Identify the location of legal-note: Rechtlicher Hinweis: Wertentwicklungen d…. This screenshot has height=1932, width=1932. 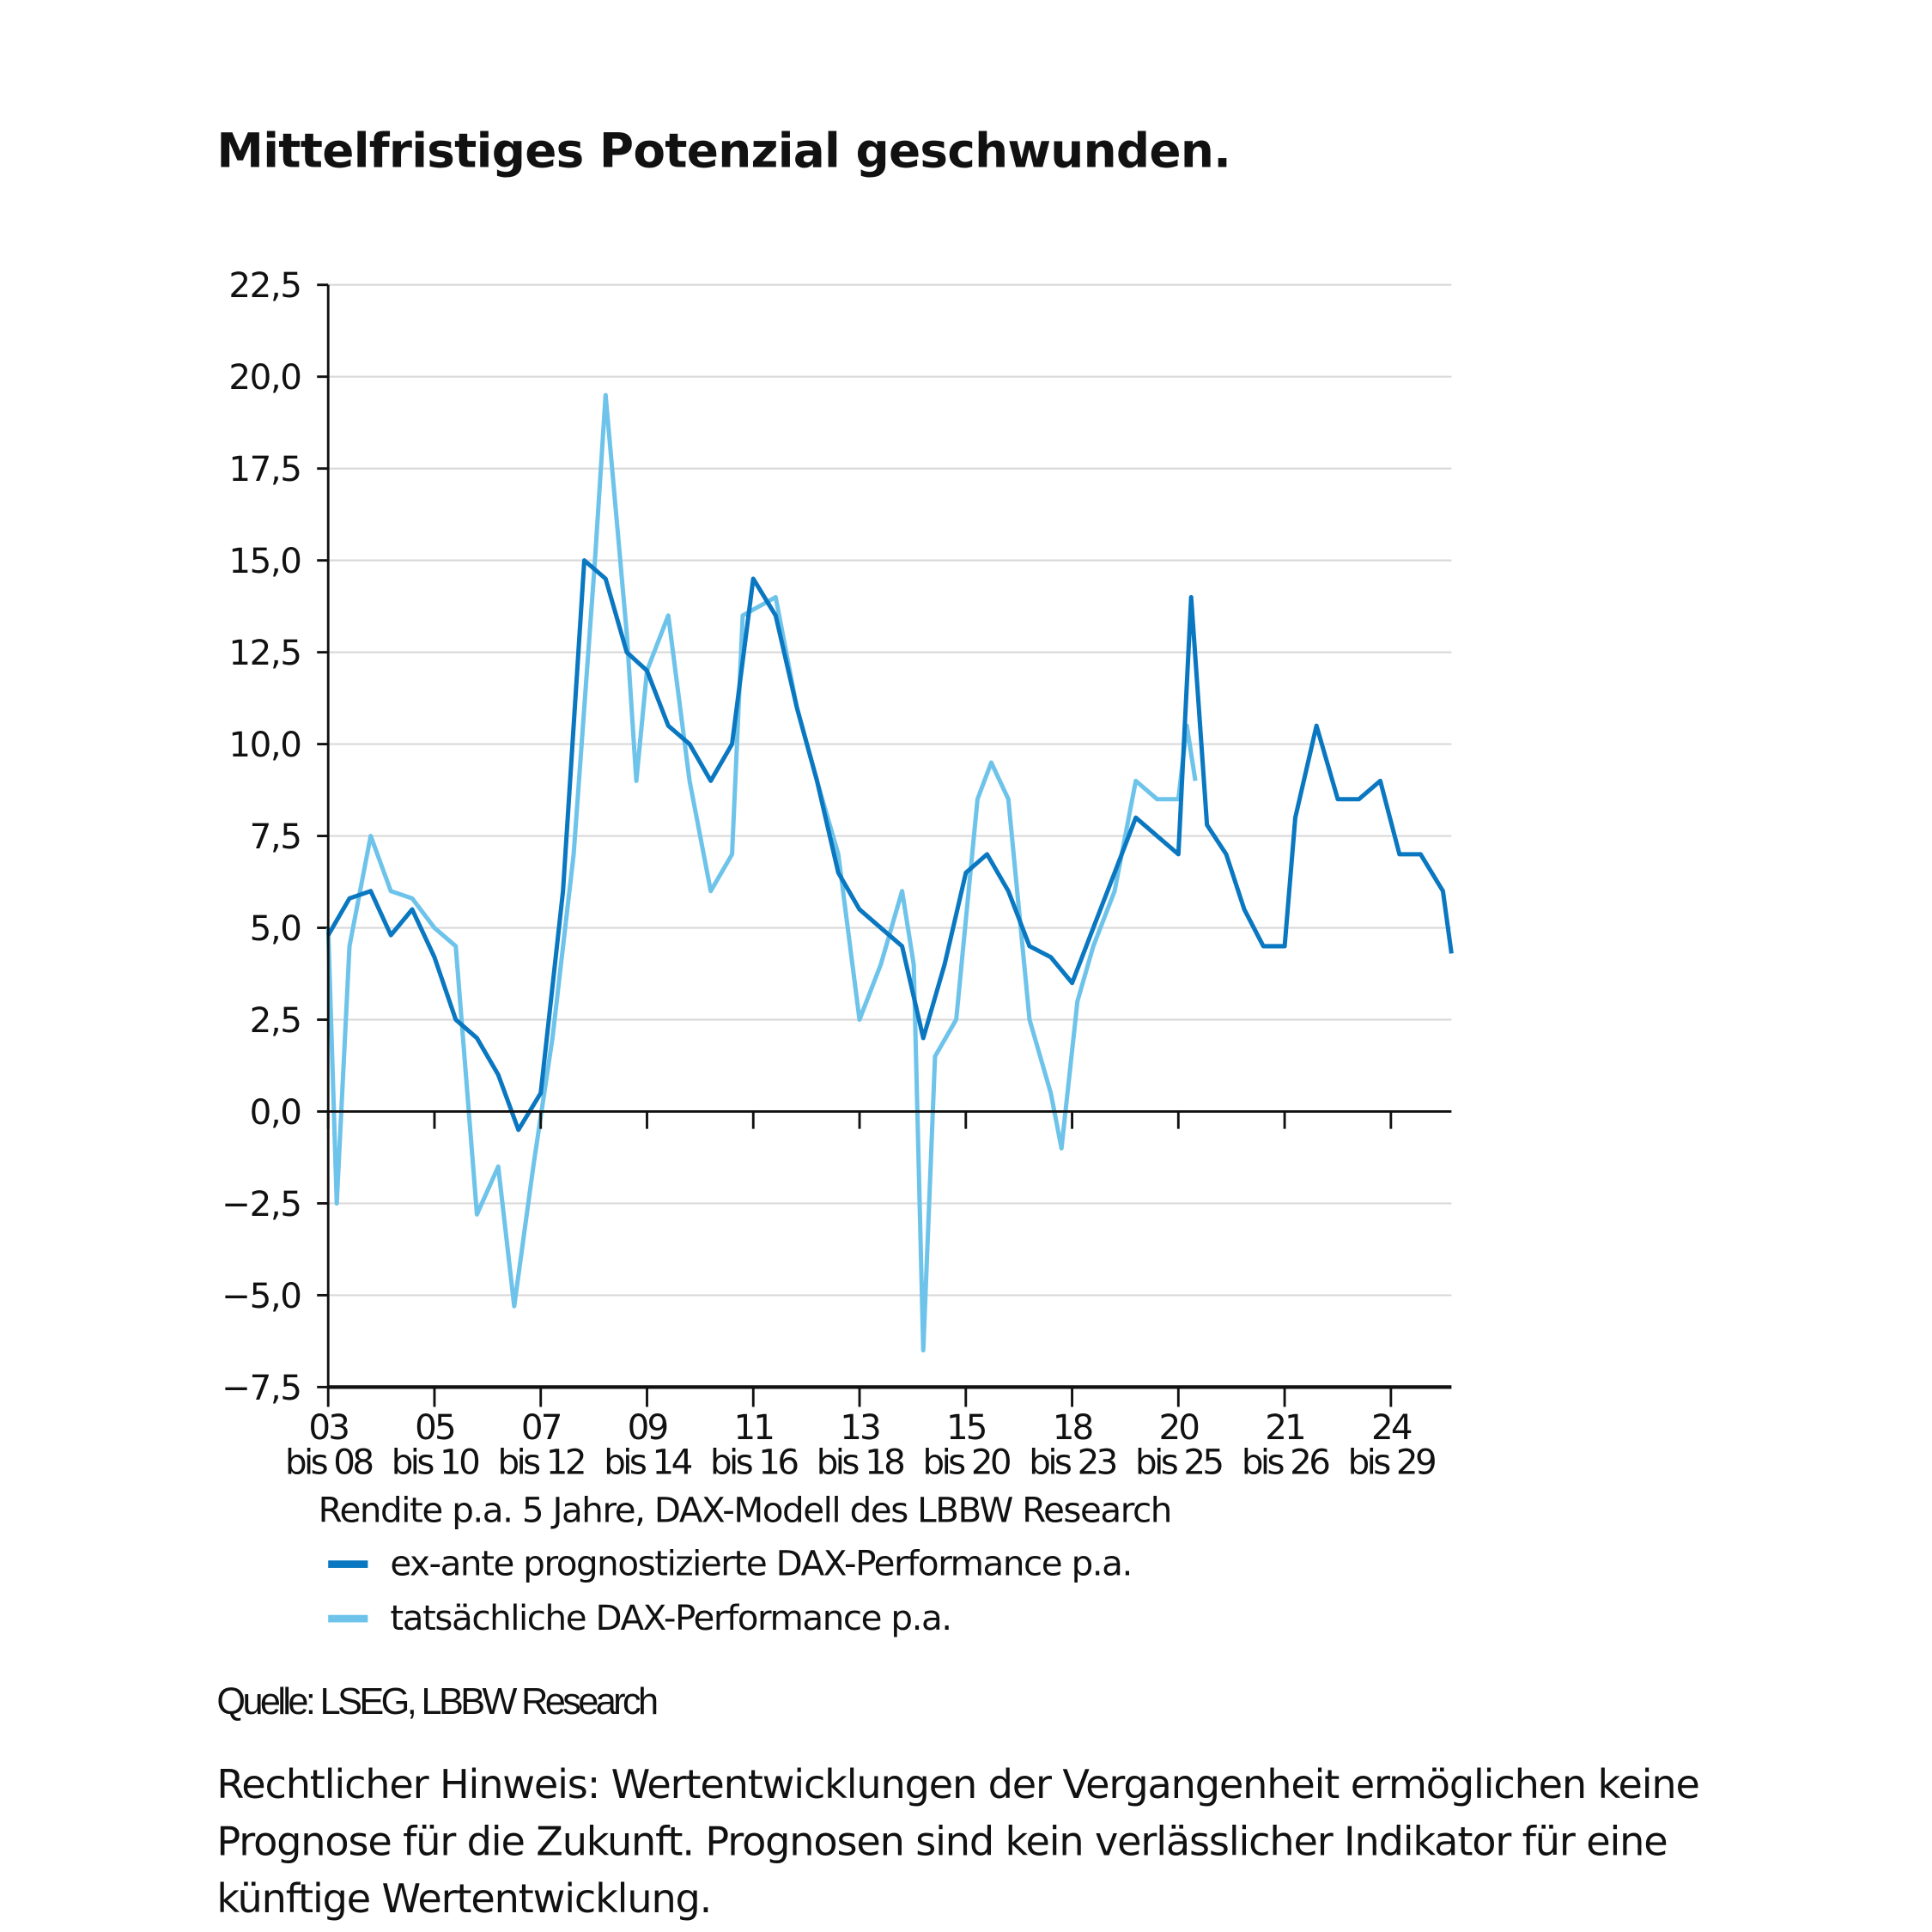
(958, 1842).